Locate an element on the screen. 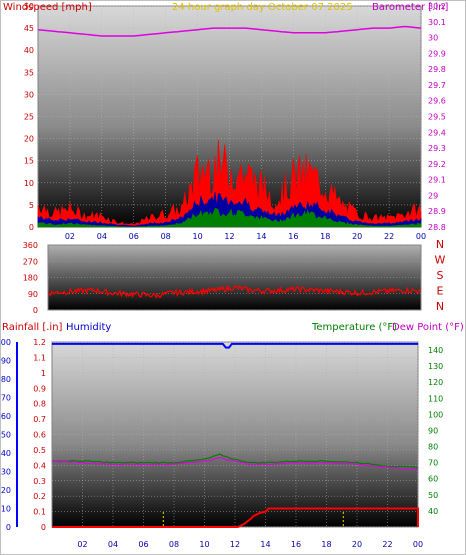  barometer-tick-label: 29 is located at coordinates (433, 195).